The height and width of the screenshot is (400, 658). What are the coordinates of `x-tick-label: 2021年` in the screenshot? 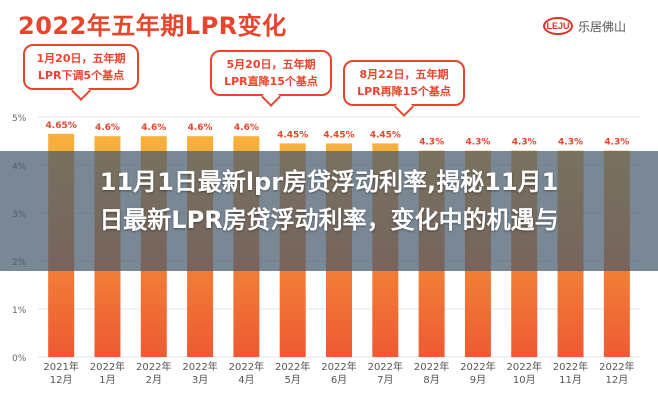 It's located at (60, 366).